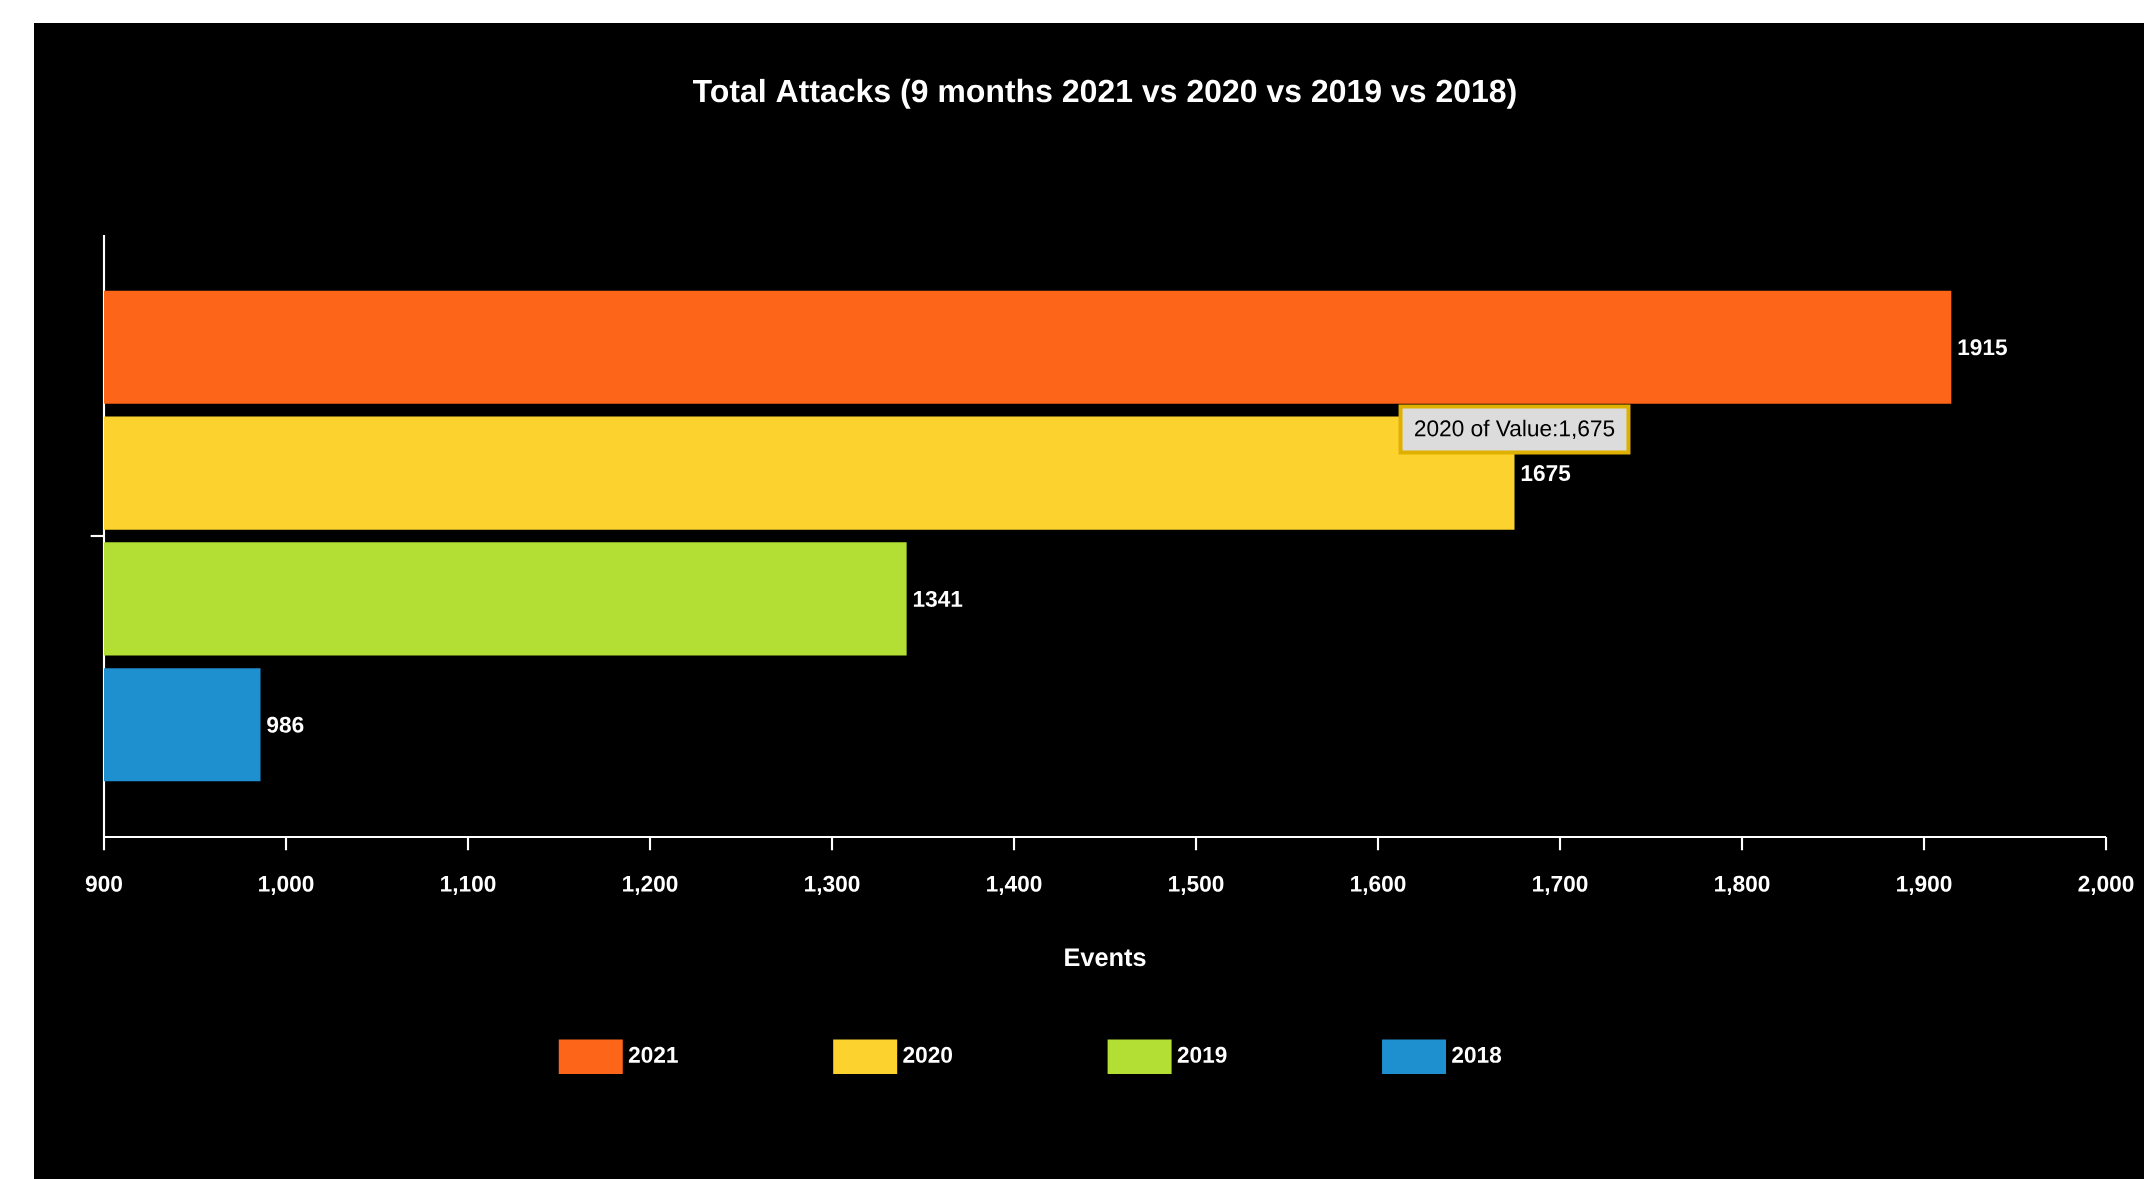 The width and height of the screenshot is (2144, 1179). What do you see at coordinates (1014, 885) in the screenshot?
I see `x-tick-label: 1,400` at bounding box center [1014, 885].